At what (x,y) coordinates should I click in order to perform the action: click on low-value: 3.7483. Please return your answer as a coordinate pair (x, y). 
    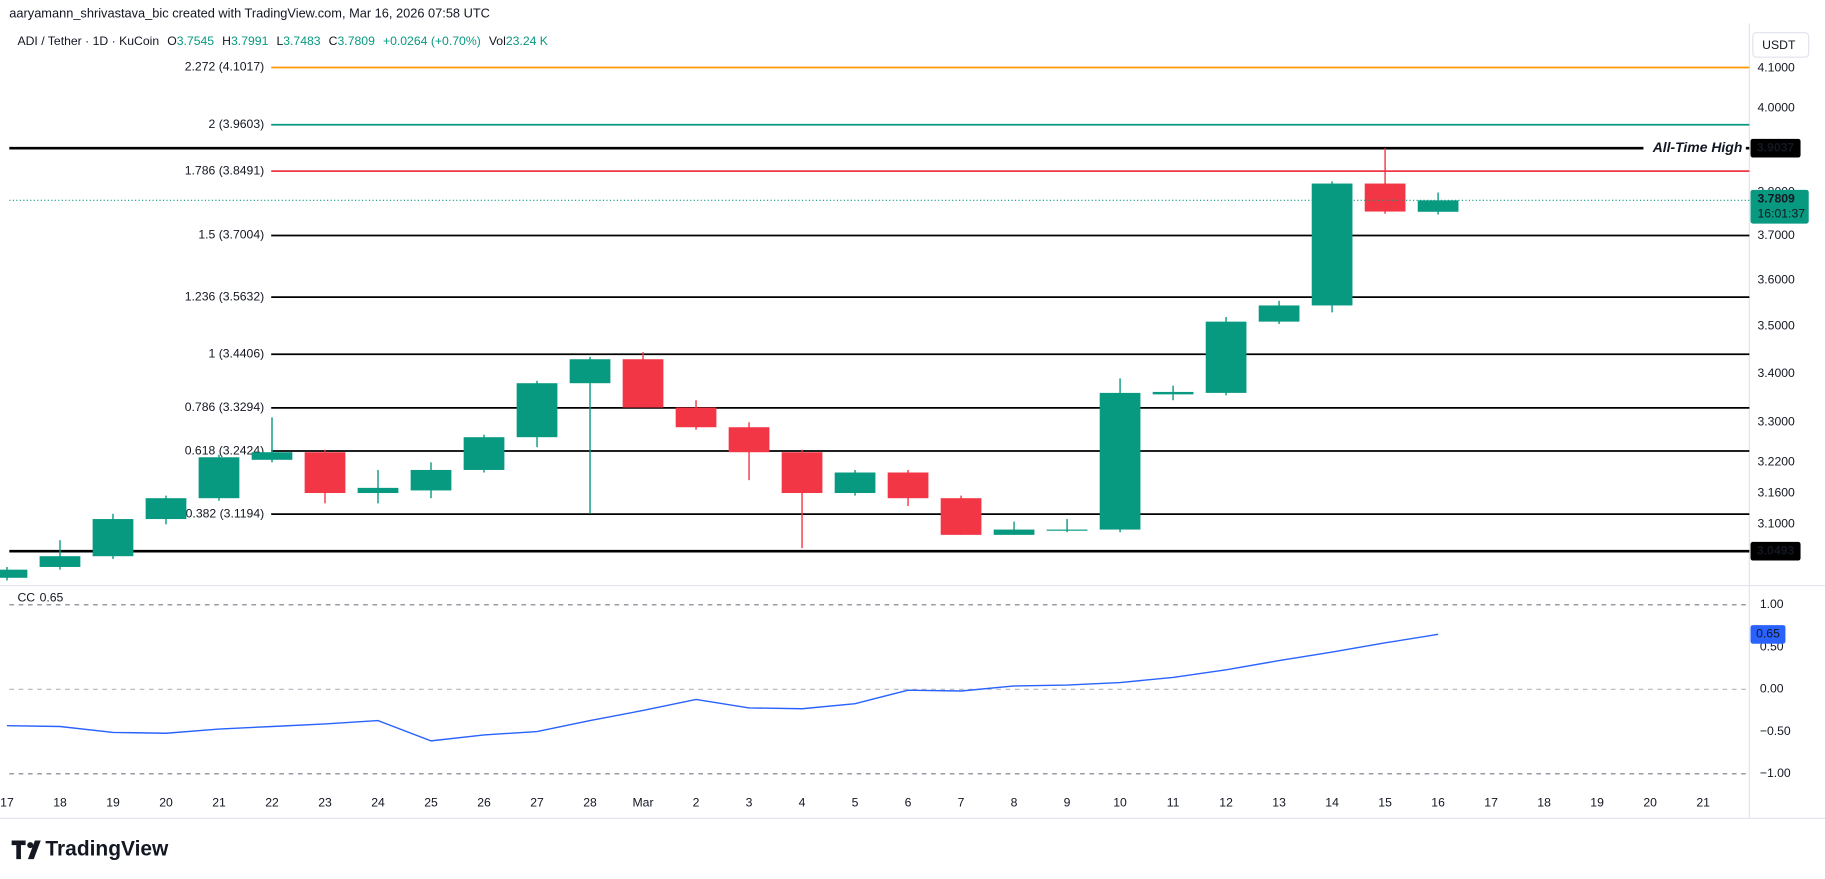
    Looking at the image, I should click on (302, 41).